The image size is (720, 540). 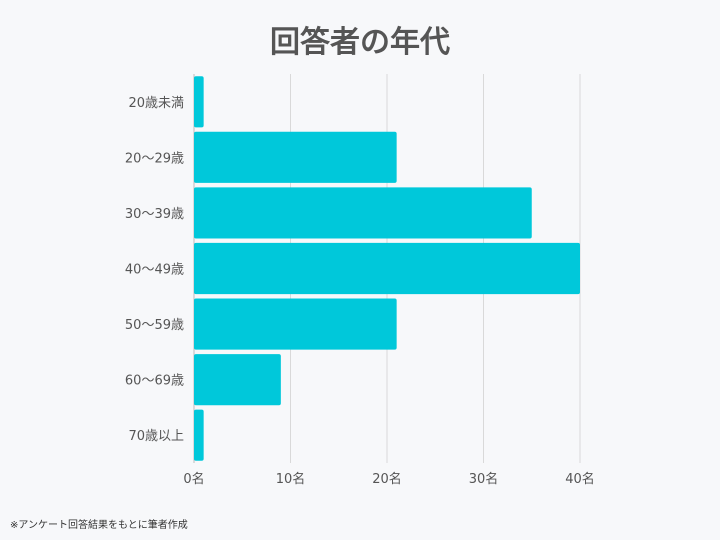 I want to click on category-label: 20歳未満, so click(x=156, y=103).